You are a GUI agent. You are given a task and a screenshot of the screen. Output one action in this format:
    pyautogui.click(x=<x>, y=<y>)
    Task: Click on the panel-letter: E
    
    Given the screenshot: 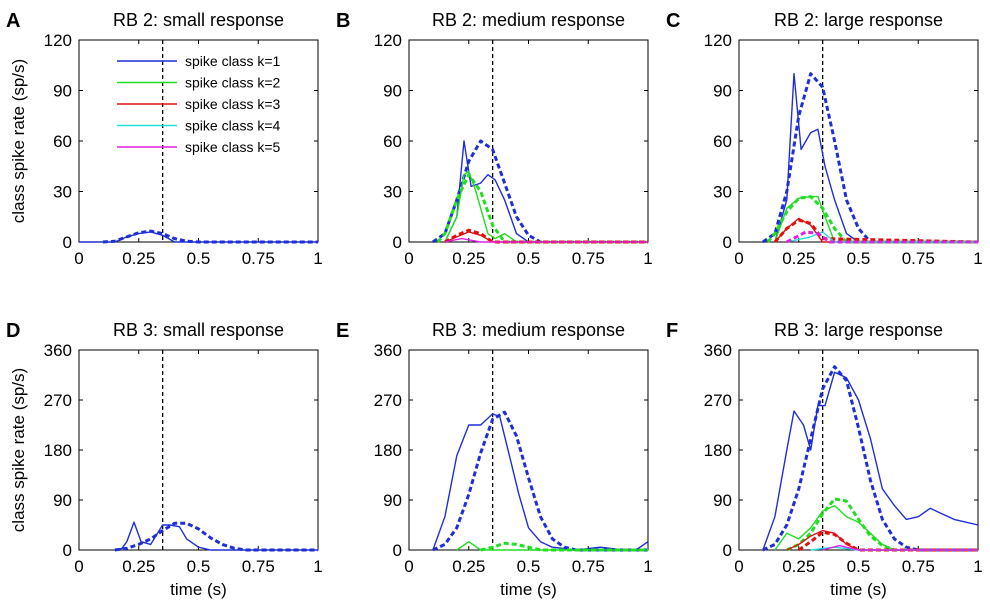 What is the action you would take?
    pyautogui.click(x=342, y=331)
    